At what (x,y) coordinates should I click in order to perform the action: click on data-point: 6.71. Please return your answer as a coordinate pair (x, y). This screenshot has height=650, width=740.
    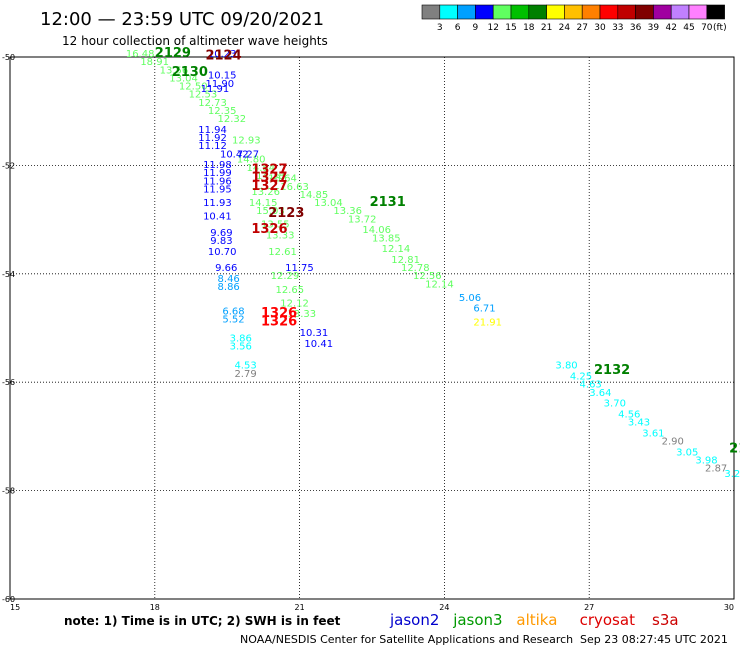
    Looking at the image, I should click on (484, 309).